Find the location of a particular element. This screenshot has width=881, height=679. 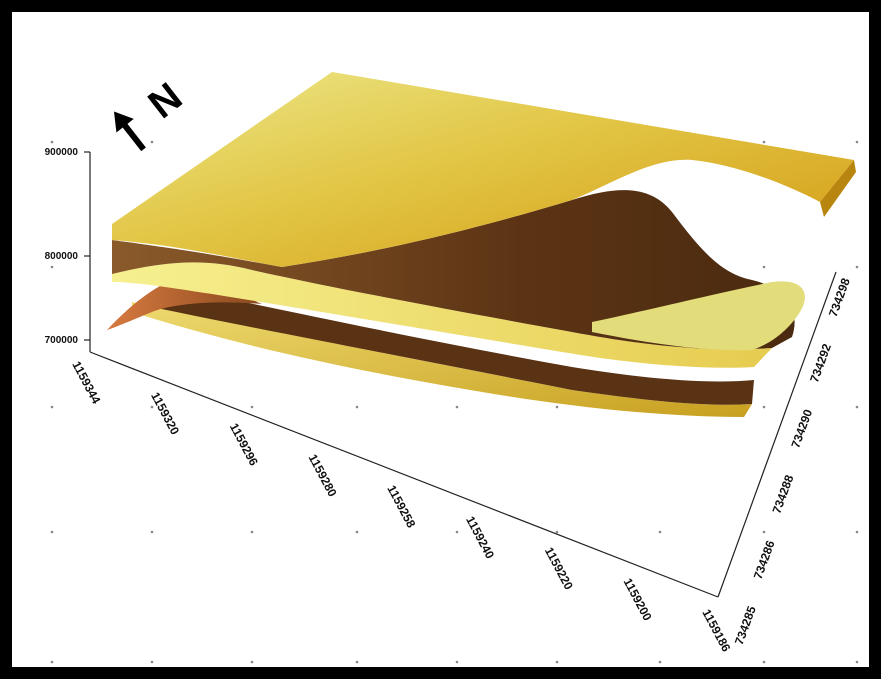

z-axis-tick-label: 700000 is located at coordinates (62, 340).